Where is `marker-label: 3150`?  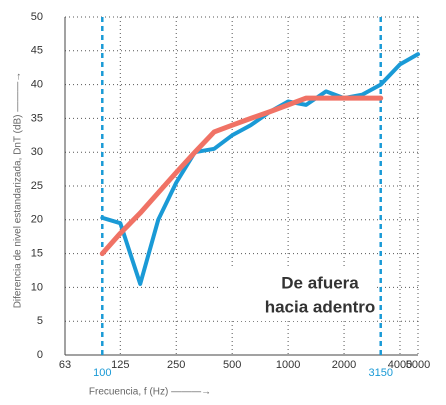 marker-label: 3150 is located at coordinates (380, 373).